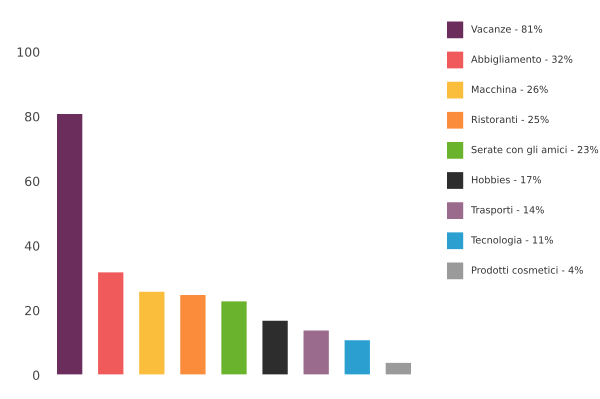  What do you see at coordinates (510, 89) in the screenshot?
I see `text: Macchina - 26%` at bounding box center [510, 89].